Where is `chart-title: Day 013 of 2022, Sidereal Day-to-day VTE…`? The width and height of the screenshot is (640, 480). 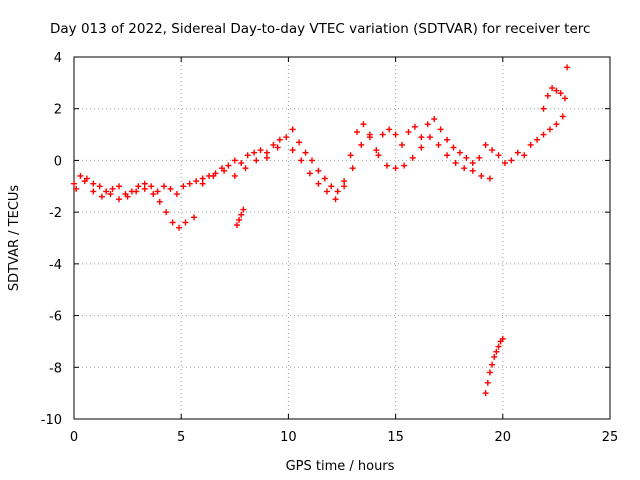 chart-title: Day 013 of 2022, Sidereal Day-to-day VTE… is located at coordinates (320, 29).